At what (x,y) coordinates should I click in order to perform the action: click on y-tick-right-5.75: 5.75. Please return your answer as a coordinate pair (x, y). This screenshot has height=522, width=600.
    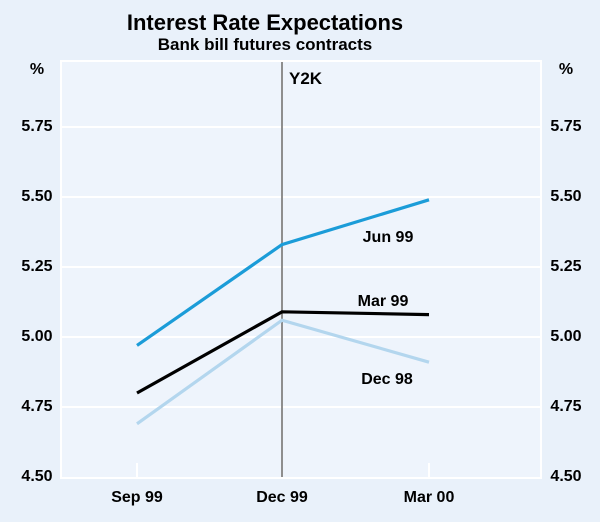
    Looking at the image, I should click on (566, 126).